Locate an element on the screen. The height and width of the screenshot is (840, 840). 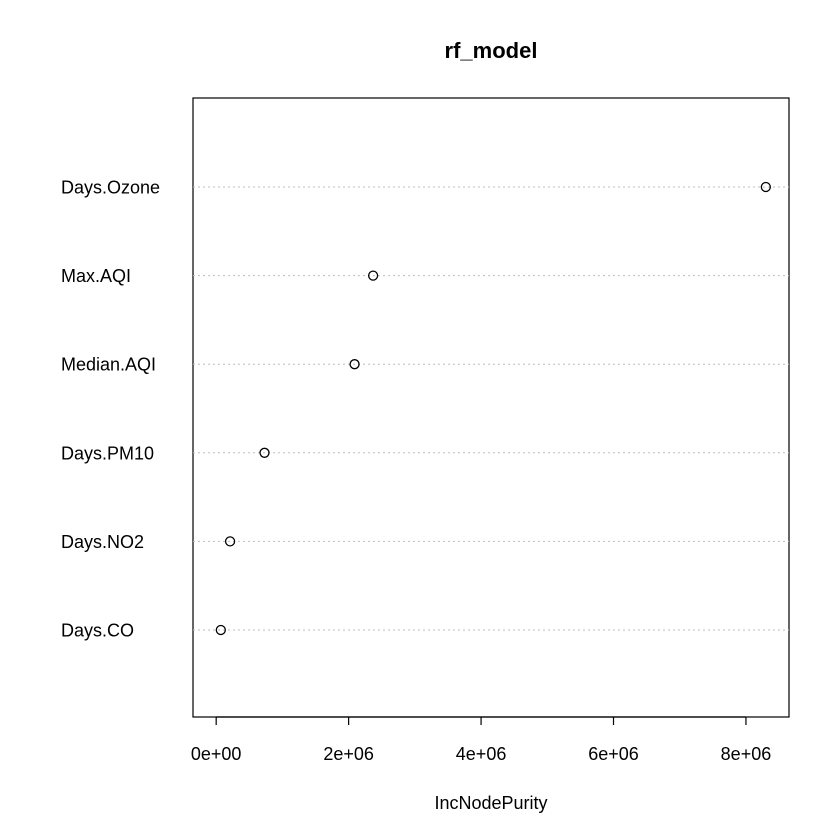
category-label-days-pm10: Days.PM10 is located at coordinates (107, 453).